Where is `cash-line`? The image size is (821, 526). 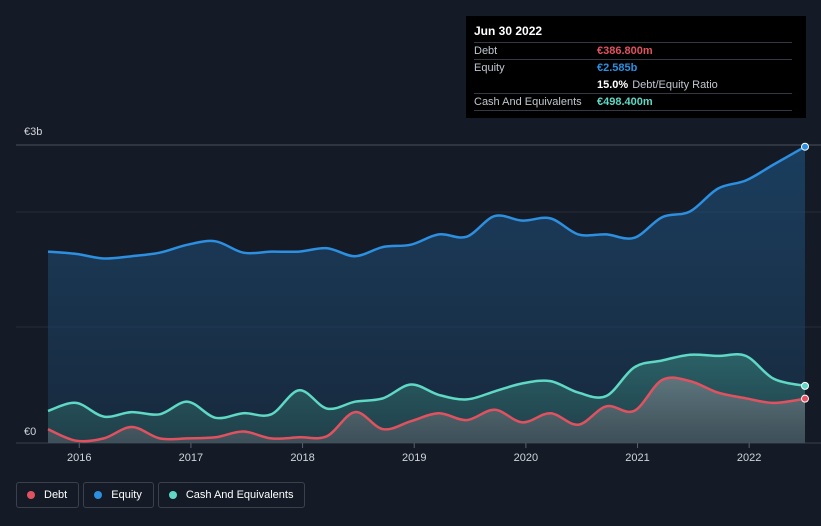
cash-line is located at coordinates (426, 386).